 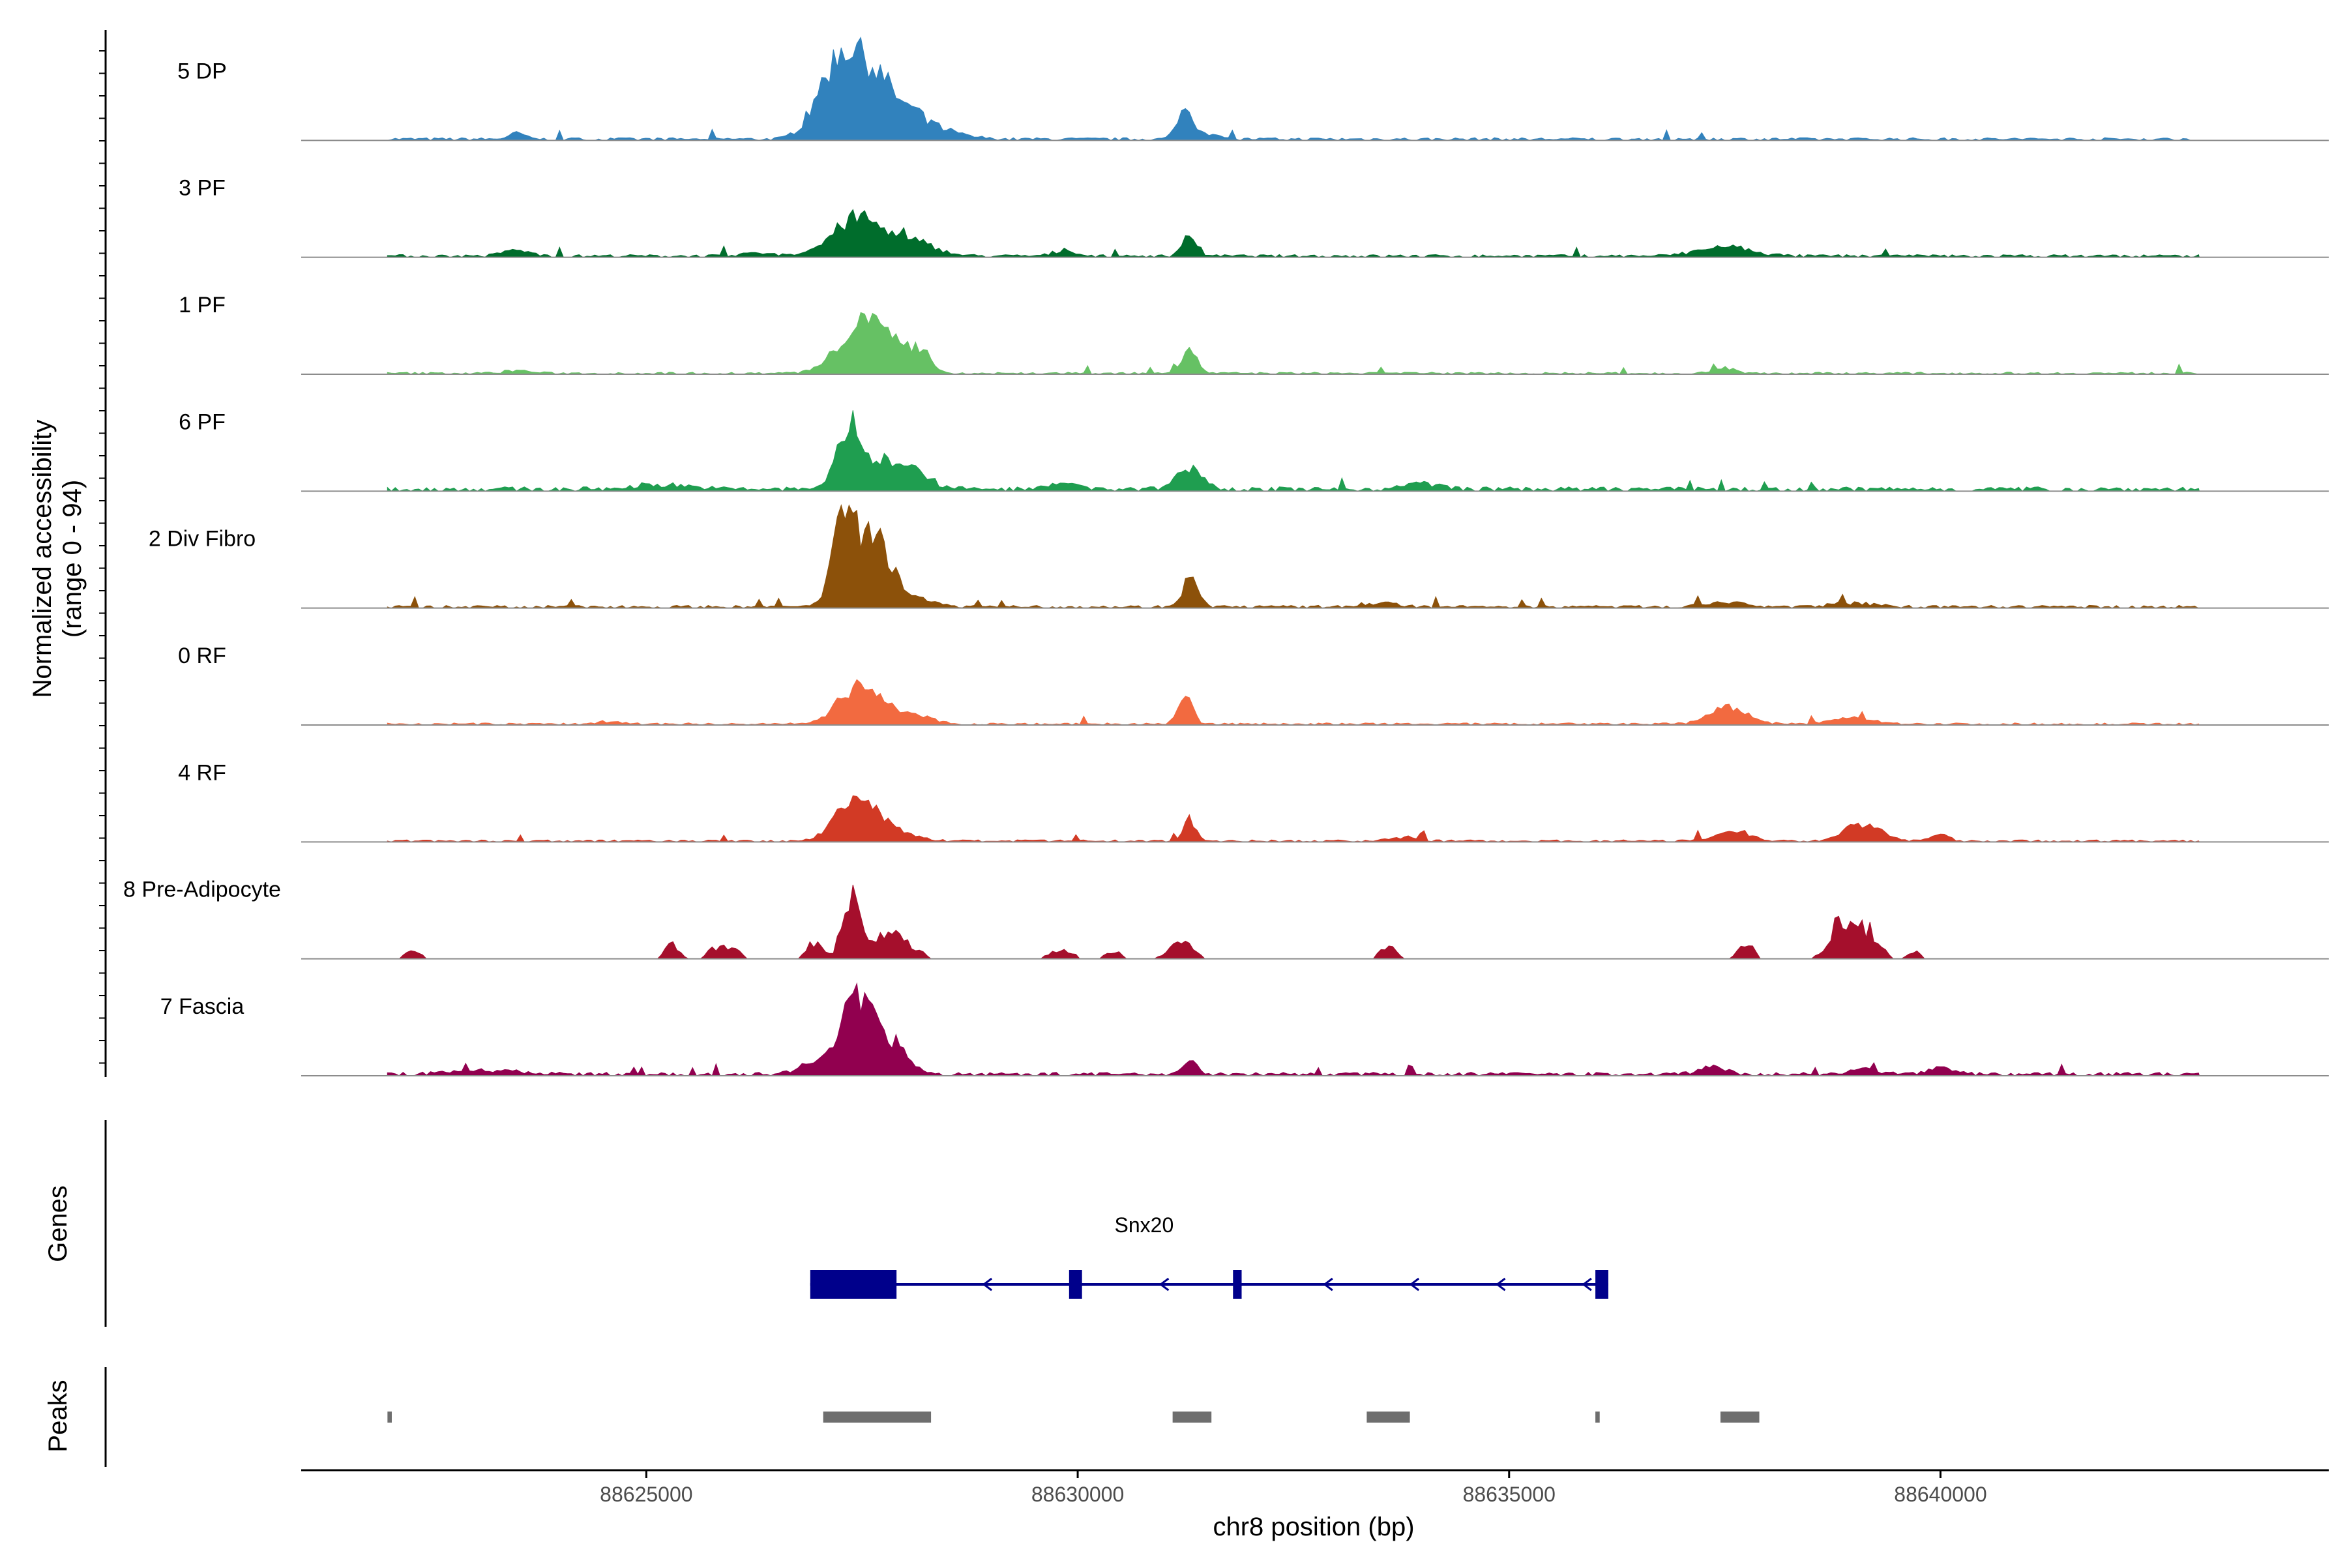 I want to click on track-1: 3 PF, so click(x=1254, y=217).